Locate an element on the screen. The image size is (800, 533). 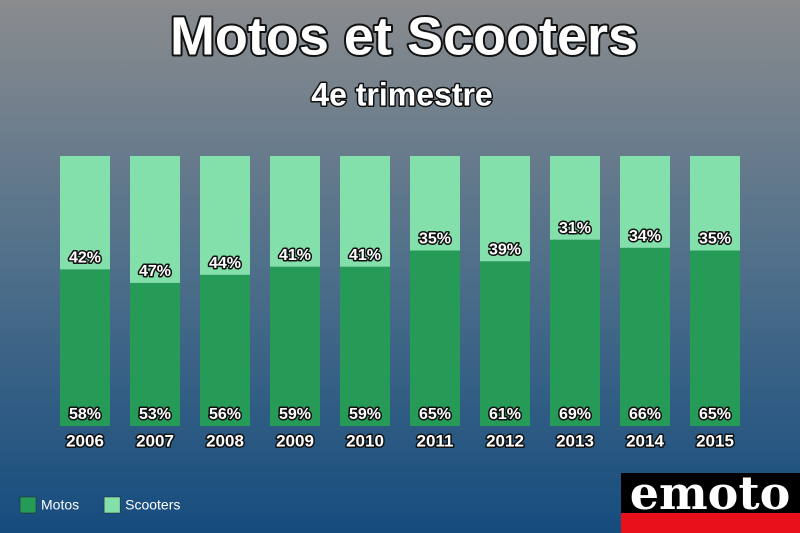
x-tick-label: 2013 is located at coordinates (575, 440).